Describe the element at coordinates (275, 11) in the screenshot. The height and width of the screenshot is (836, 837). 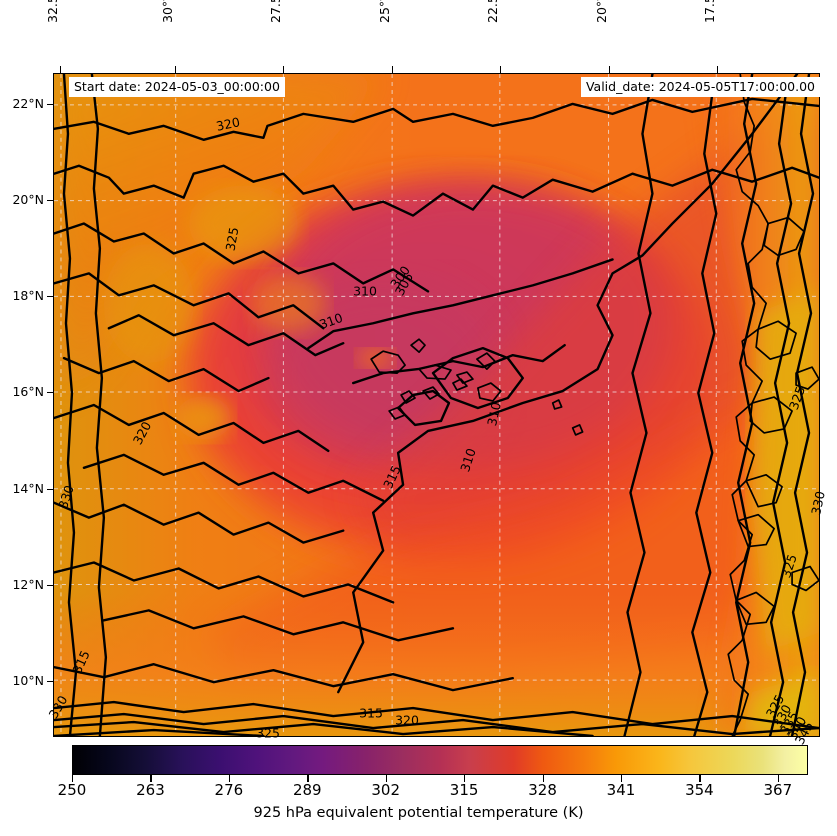
I see `x-tick-label-2: 27.5°W` at that location.